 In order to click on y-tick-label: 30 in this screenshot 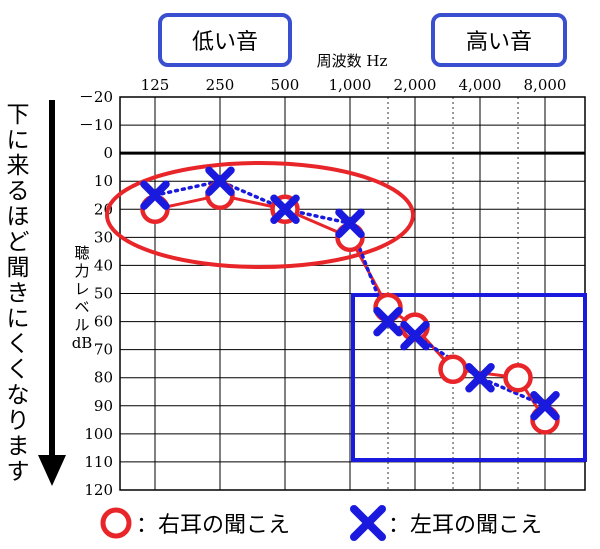, I will do `click(103, 237)`.